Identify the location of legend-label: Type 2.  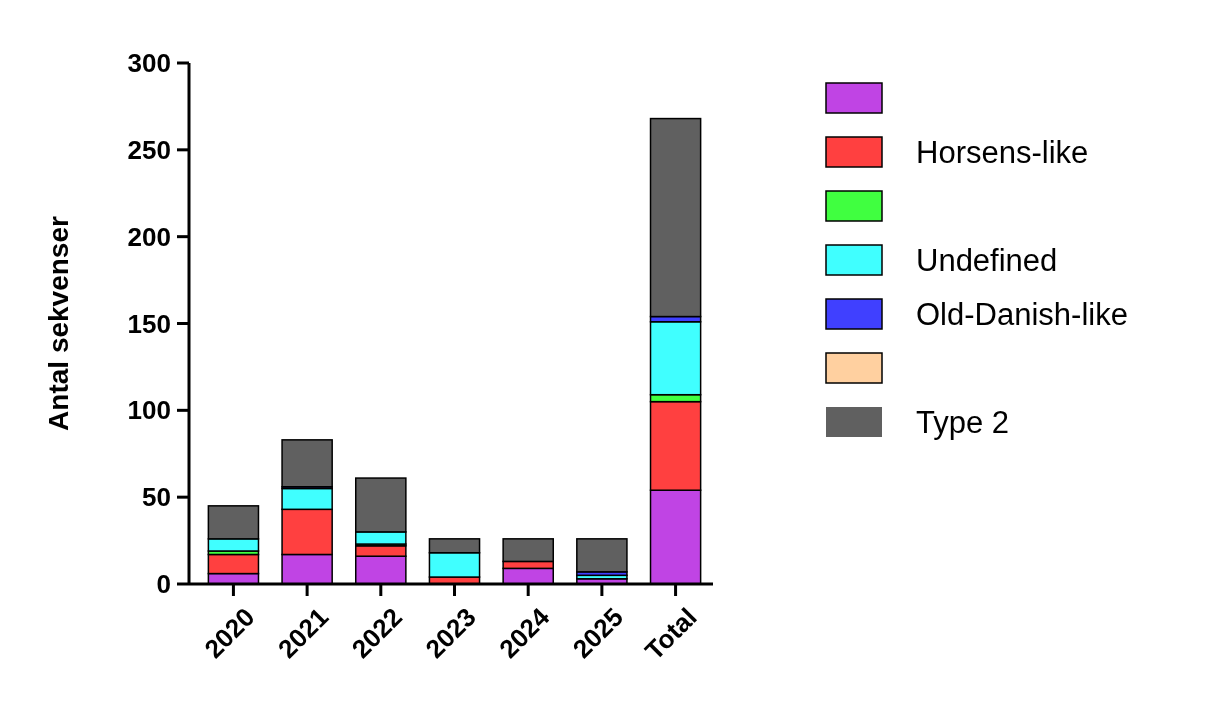
(963, 422).